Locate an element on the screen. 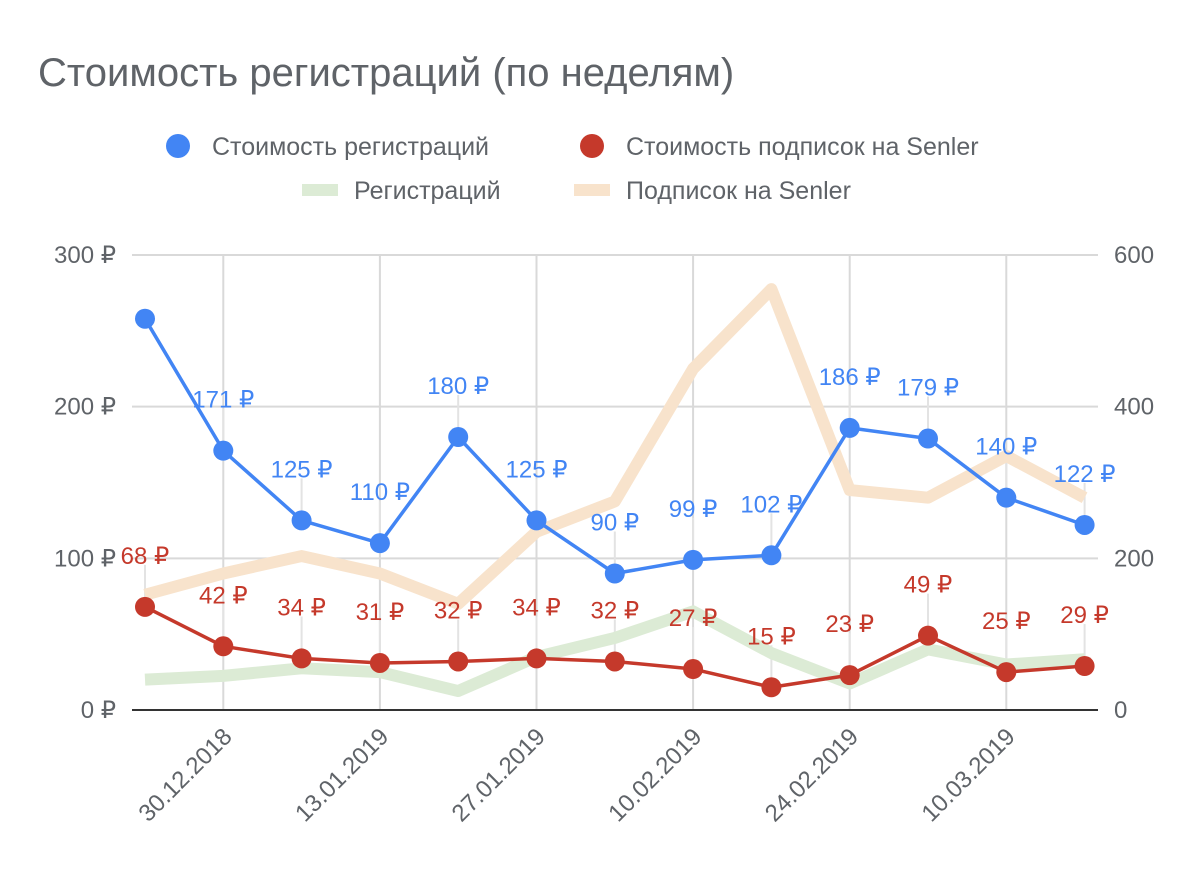  data-label: 29 ₽ is located at coordinates (1084, 615).